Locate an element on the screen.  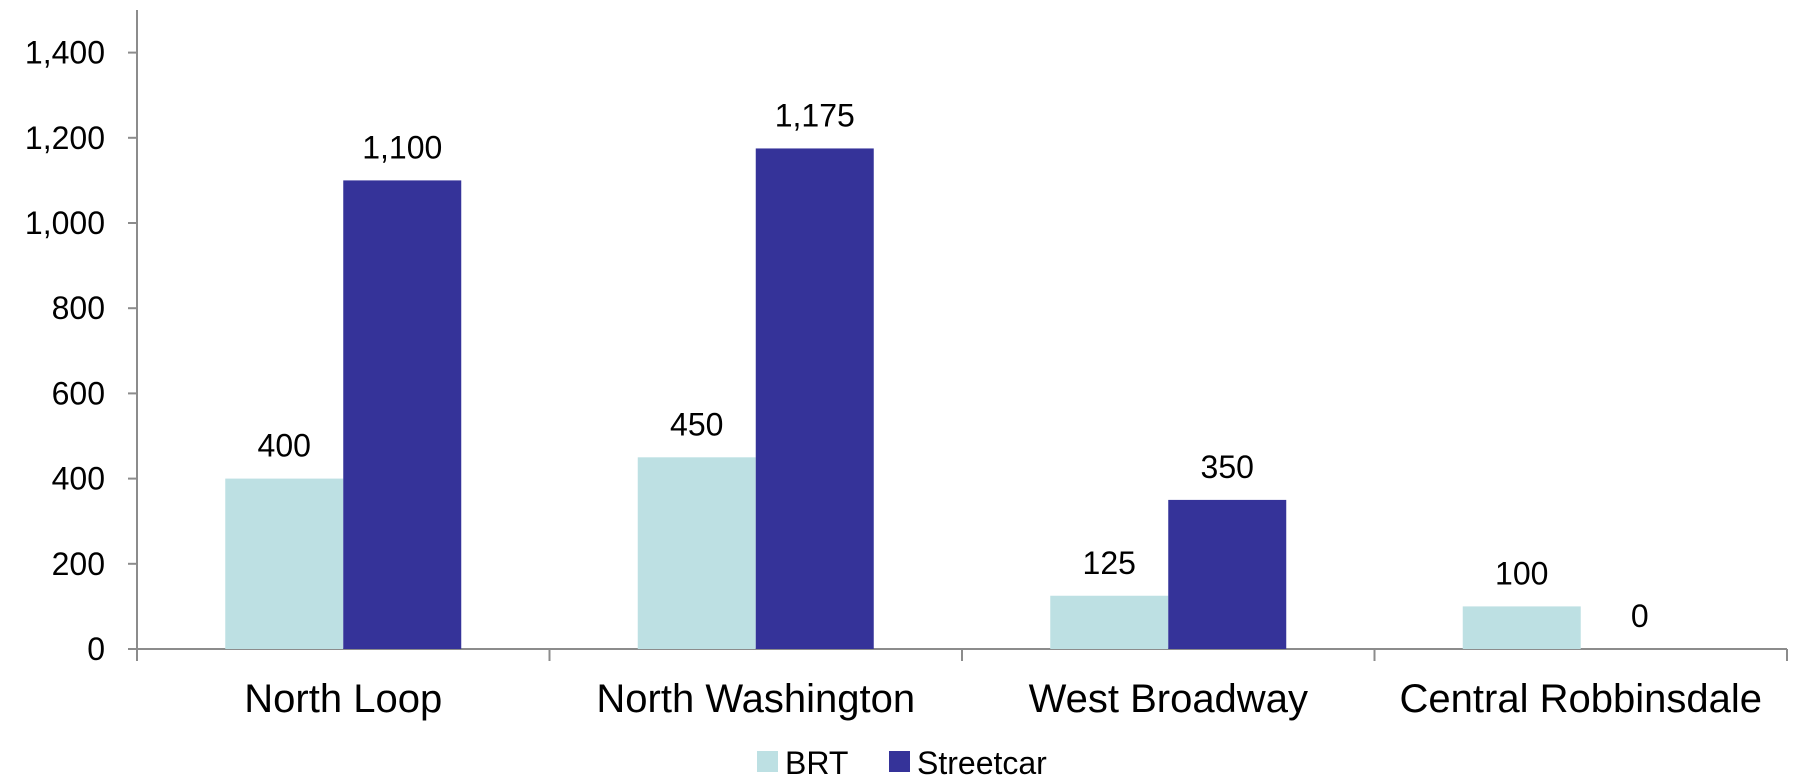
data-label-streetcar-3: 0 is located at coordinates (1640, 616).